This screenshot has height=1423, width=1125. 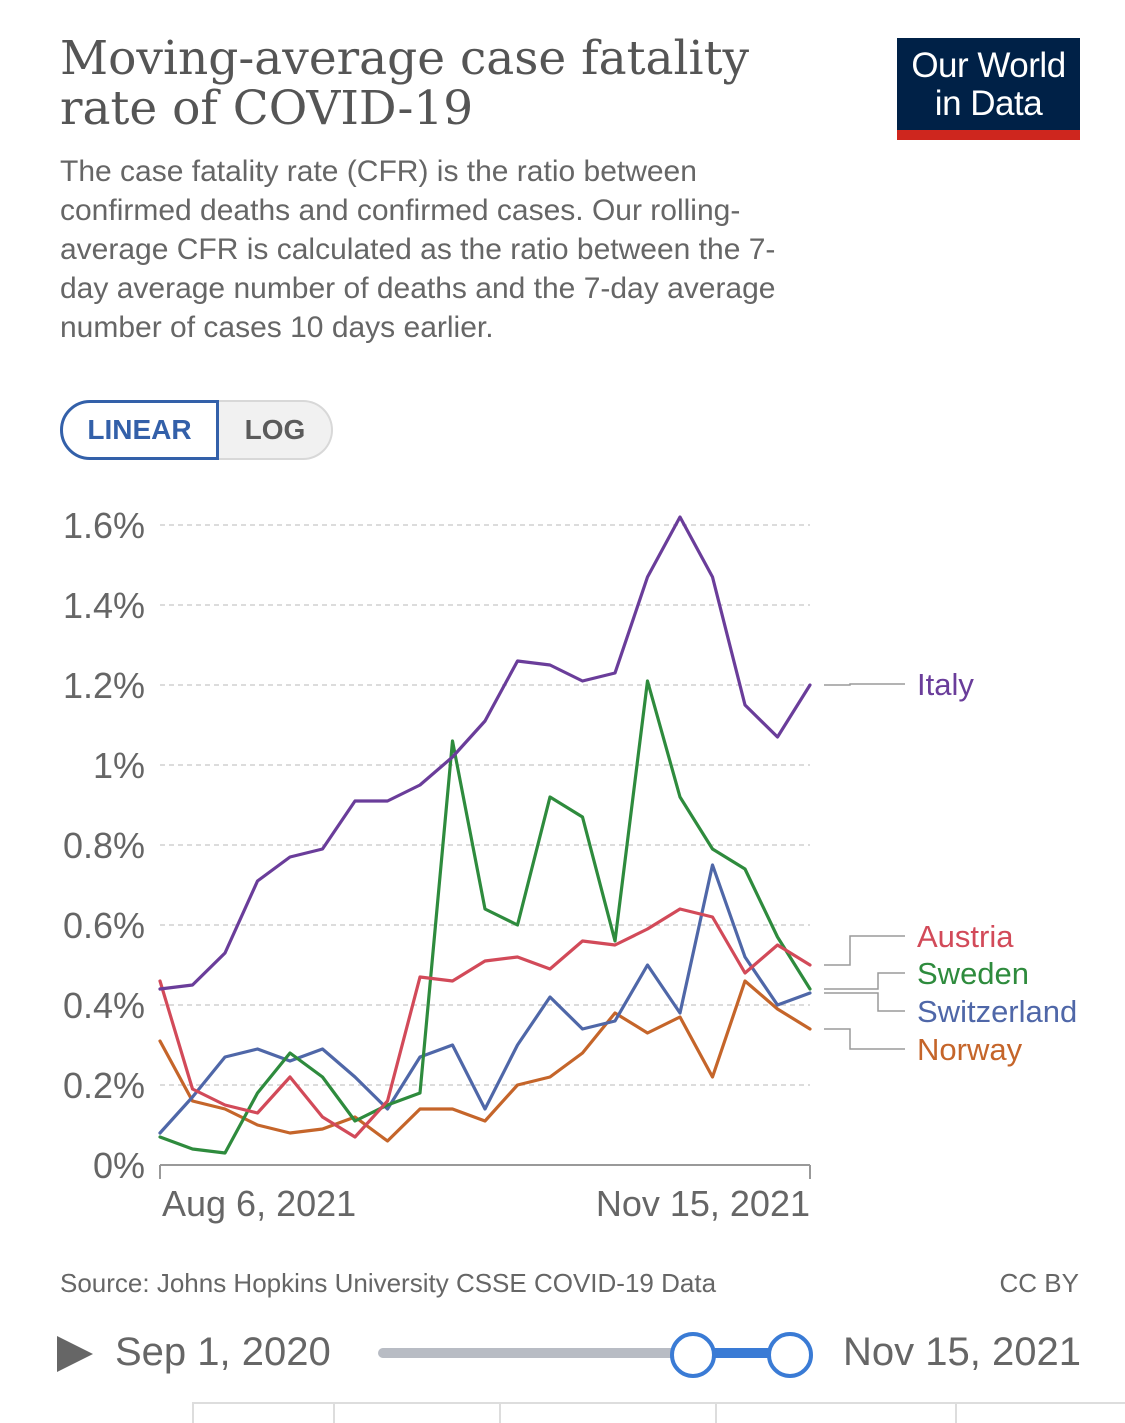 I want to click on timeline: Sep 1, 2020 Nov 15, 2021, so click(x=562, y=1355).